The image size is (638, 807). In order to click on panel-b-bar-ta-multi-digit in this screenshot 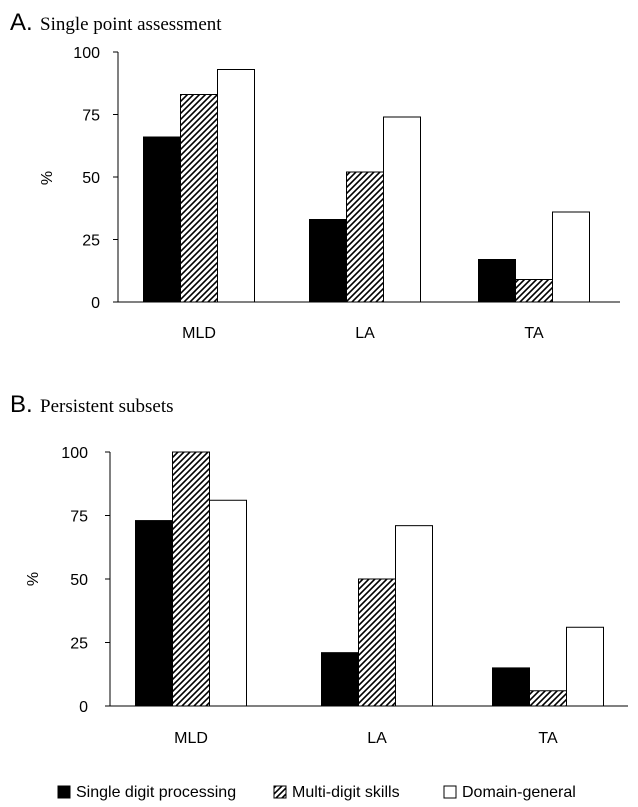, I will do `click(548, 698)`.